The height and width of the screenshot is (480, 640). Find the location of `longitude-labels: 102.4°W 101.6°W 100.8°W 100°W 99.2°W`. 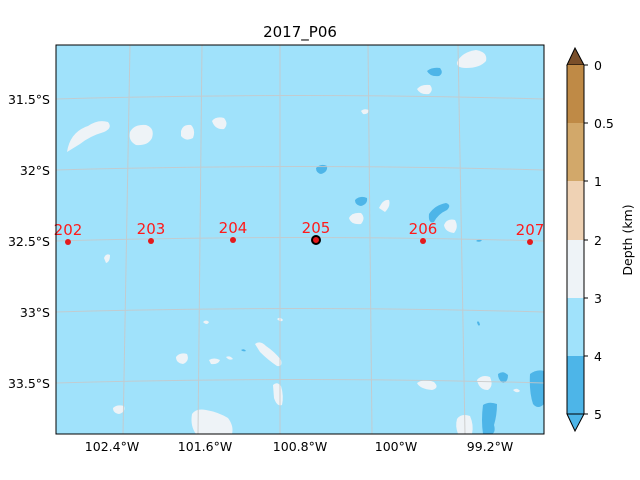

longitude-labels: 102.4°W 101.6°W 100.8°W 100°W 99.2°W is located at coordinates (299, 446).